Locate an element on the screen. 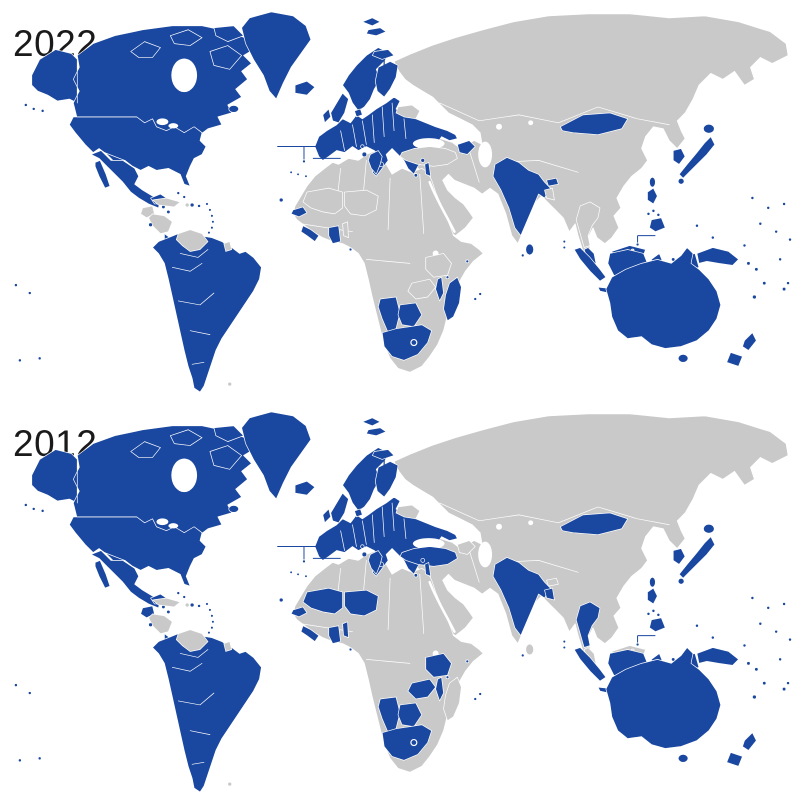 This screenshot has width=800, height=800. region-japan is located at coordinates (681, 581).